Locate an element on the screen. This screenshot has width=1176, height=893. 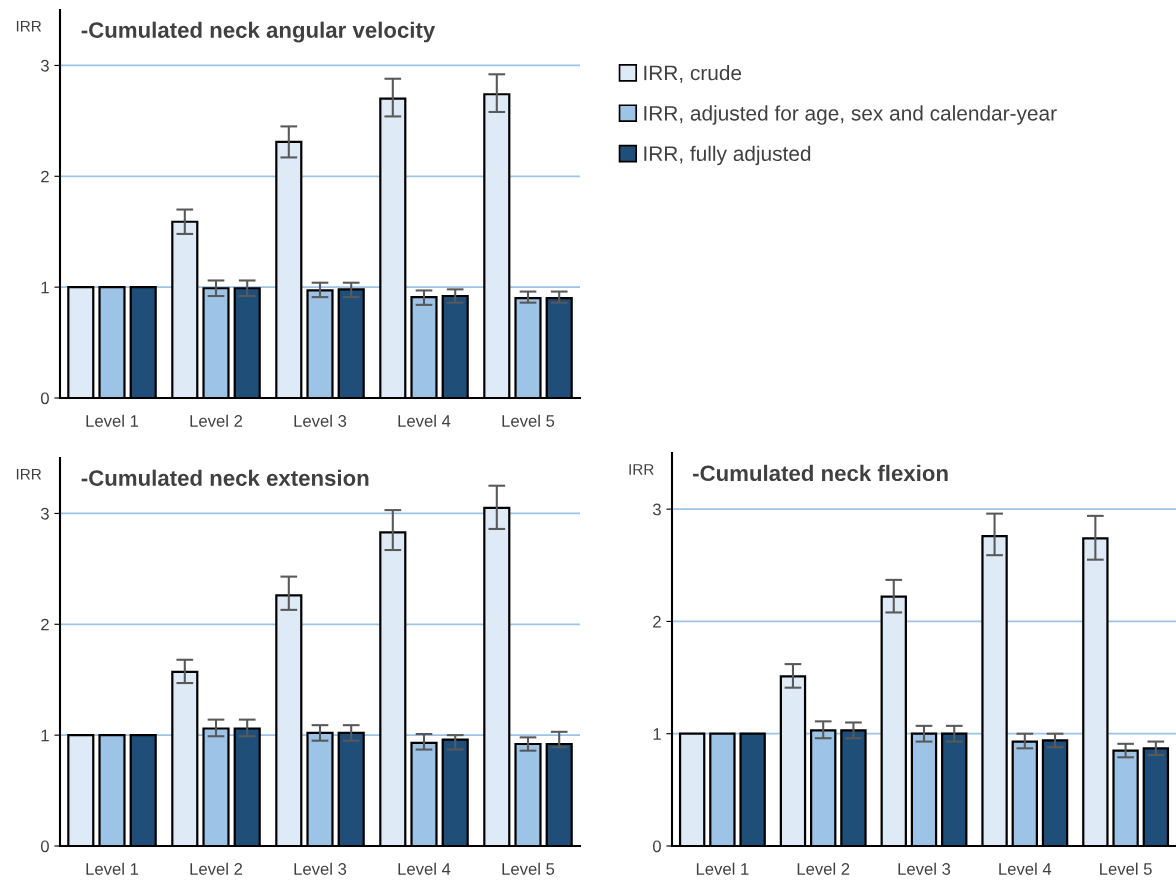
chart-title: -Cumulated neck flexion is located at coordinates (820, 473).